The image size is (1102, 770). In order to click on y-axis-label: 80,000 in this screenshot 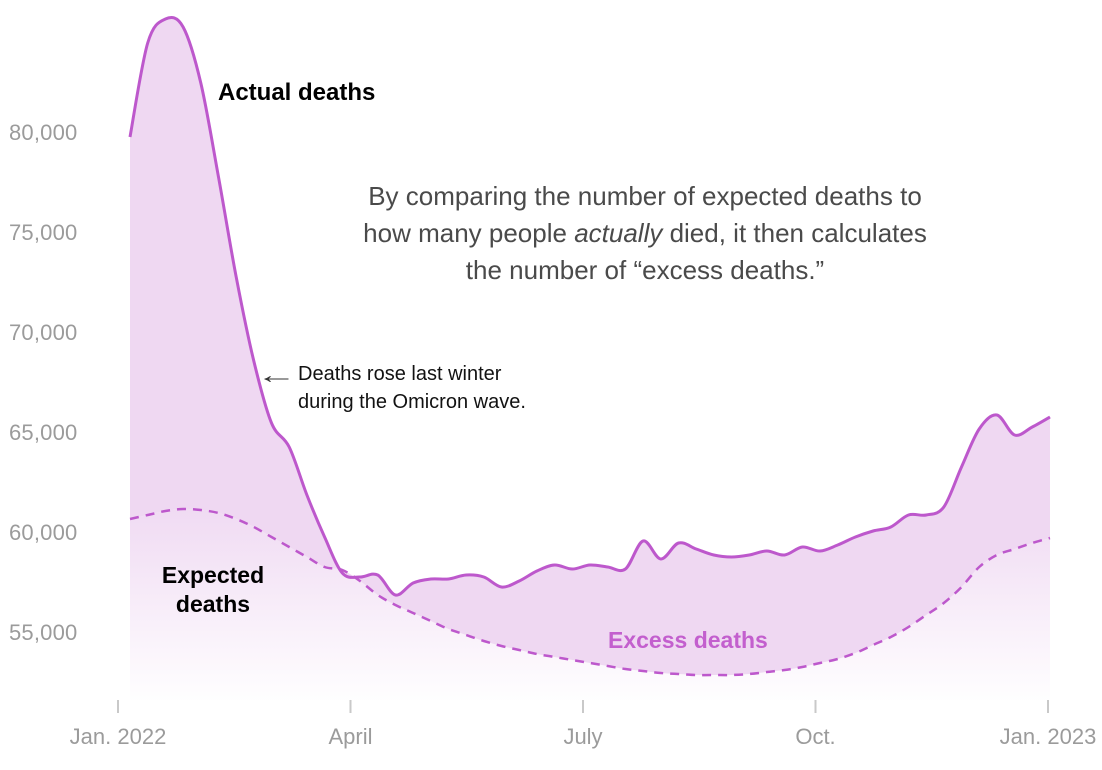, I will do `click(43, 132)`.